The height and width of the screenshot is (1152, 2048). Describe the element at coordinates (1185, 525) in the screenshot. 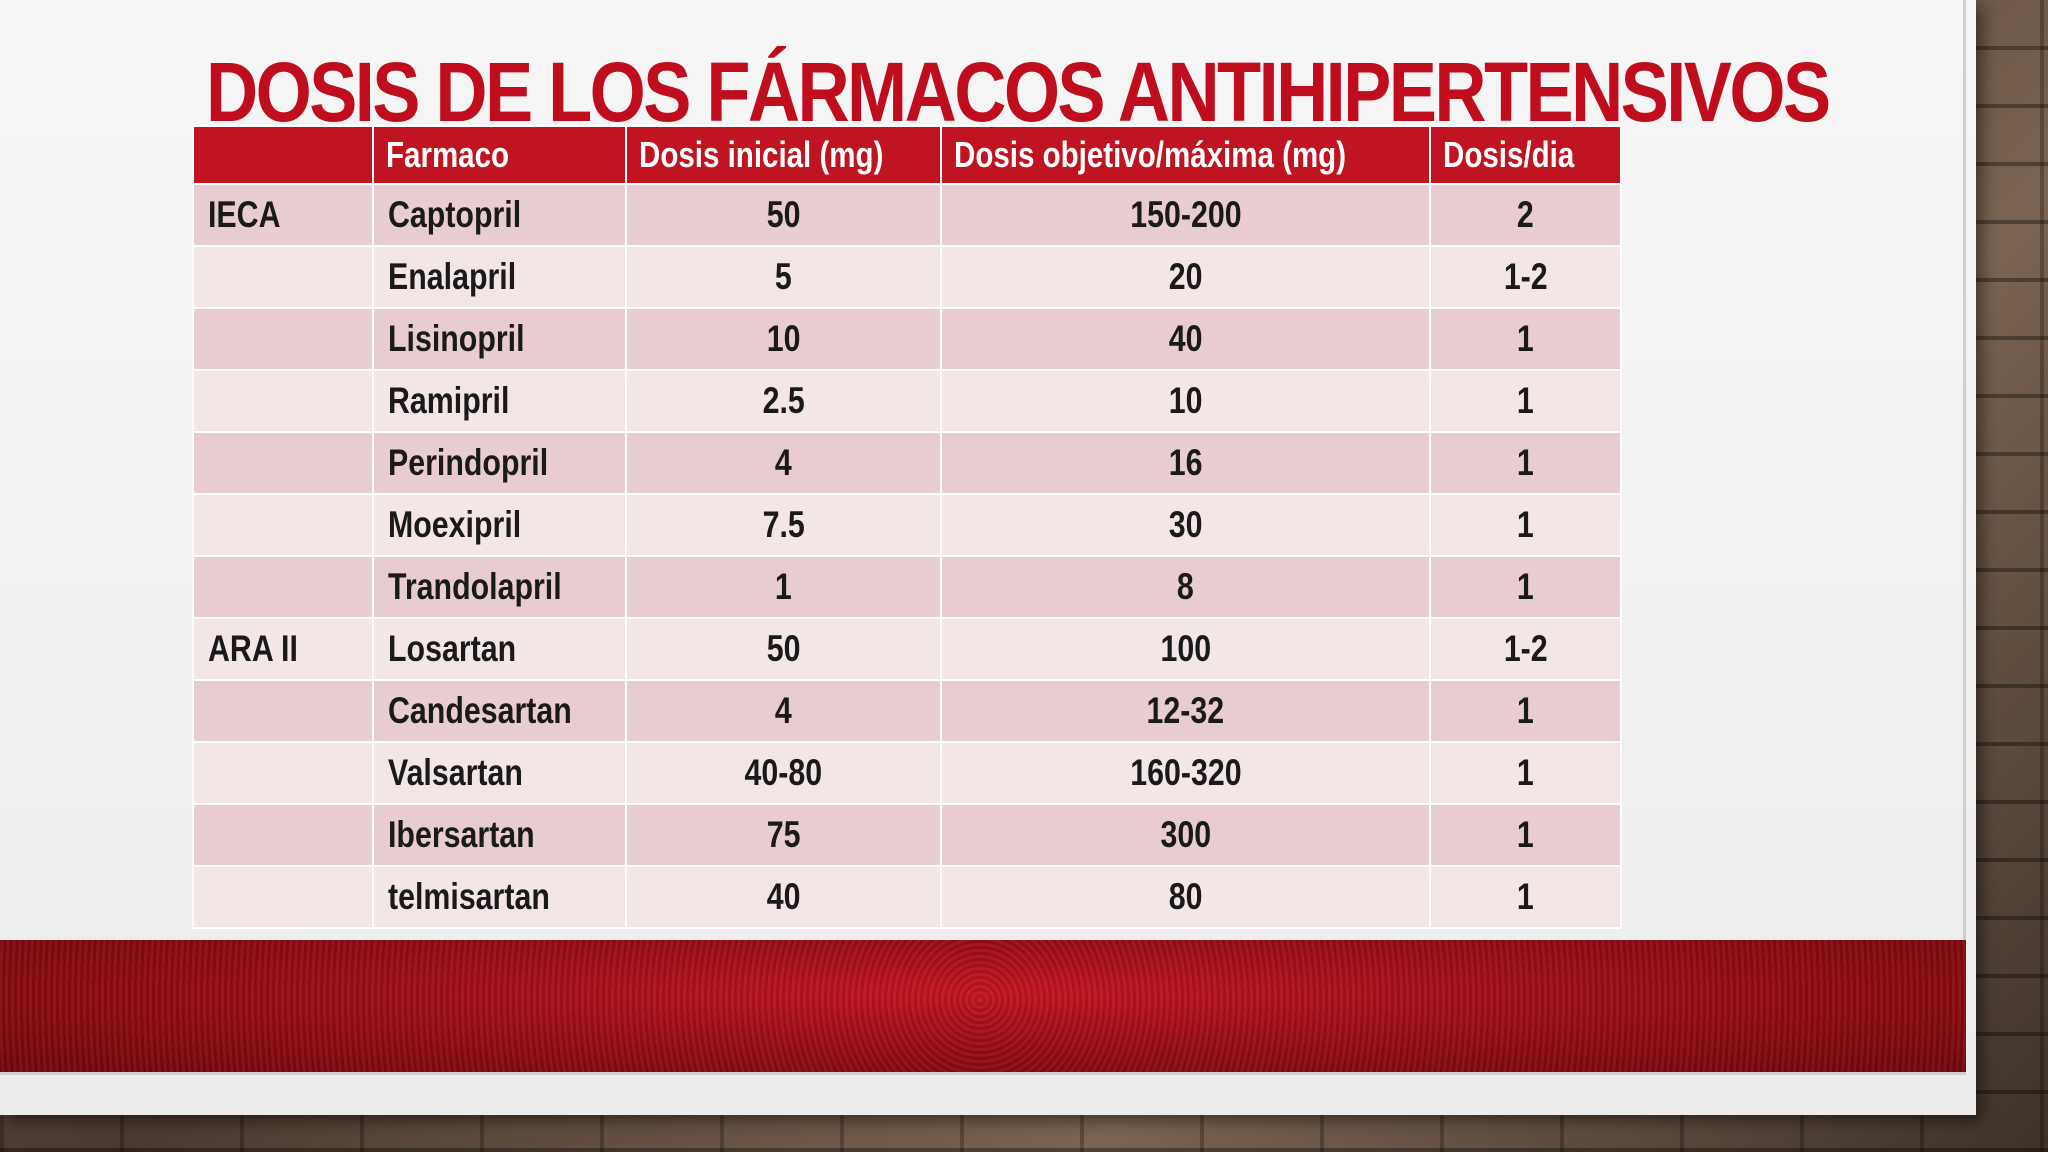

I see `cell-target-dose: 30` at that location.